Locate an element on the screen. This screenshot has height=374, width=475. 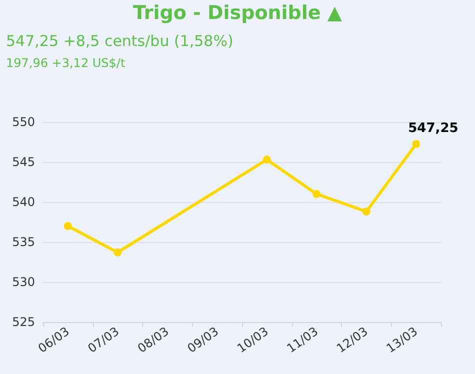
y-tick-label: 525 is located at coordinates (23, 322).